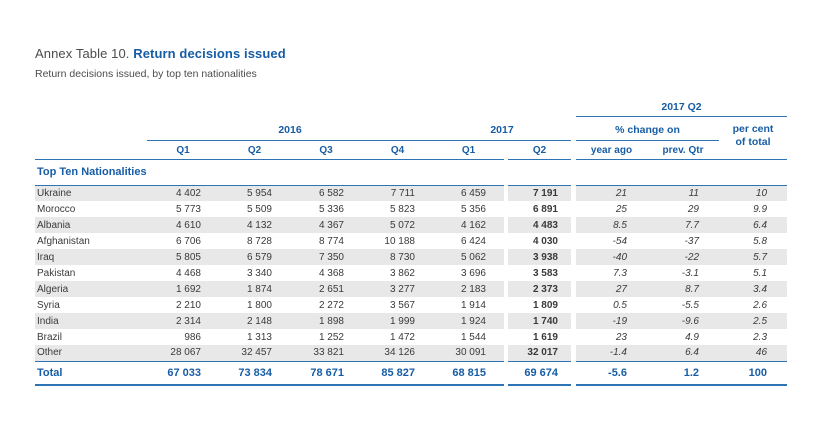 The height and width of the screenshot is (429, 831). Describe the element at coordinates (683, 353) in the screenshot. I see `value-change-prev-qtr: 6.4` at that location.